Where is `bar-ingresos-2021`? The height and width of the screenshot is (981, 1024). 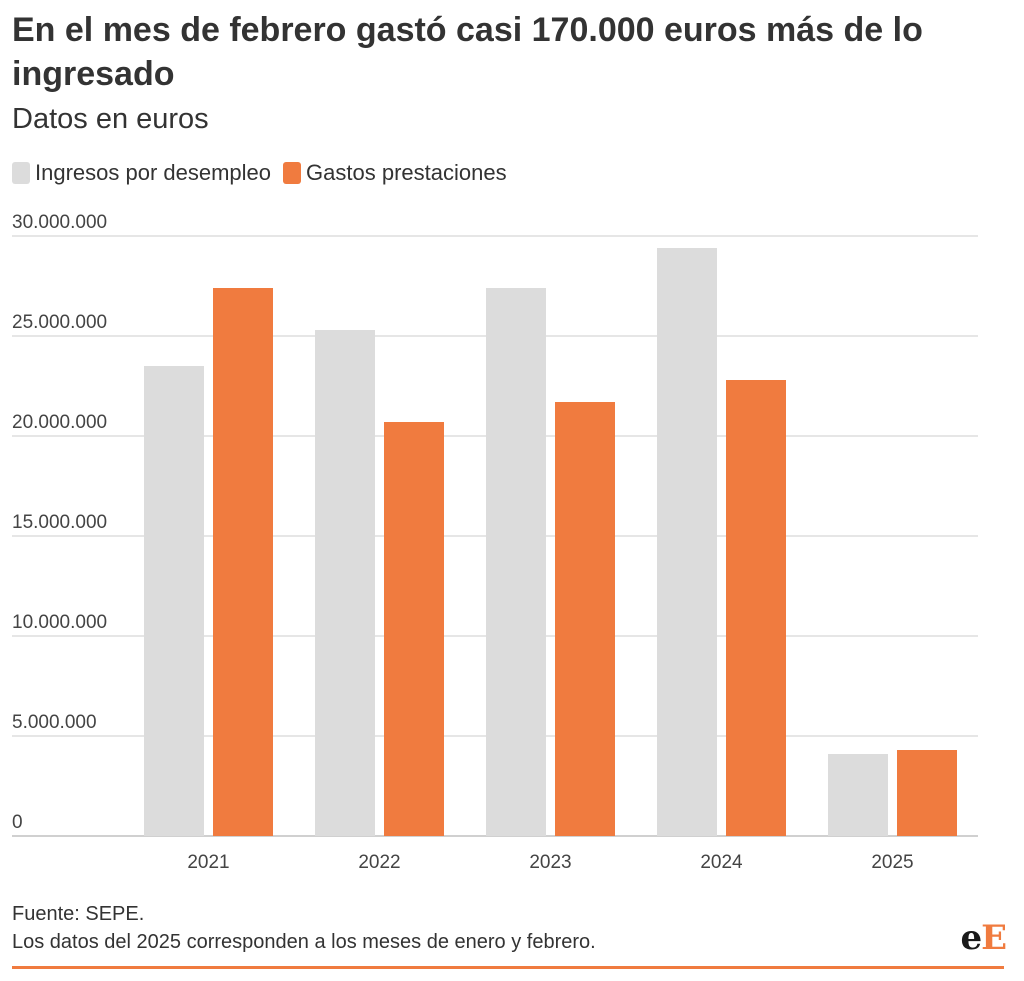
bar-ingresos-2021 is located at coordinates (174, 601).